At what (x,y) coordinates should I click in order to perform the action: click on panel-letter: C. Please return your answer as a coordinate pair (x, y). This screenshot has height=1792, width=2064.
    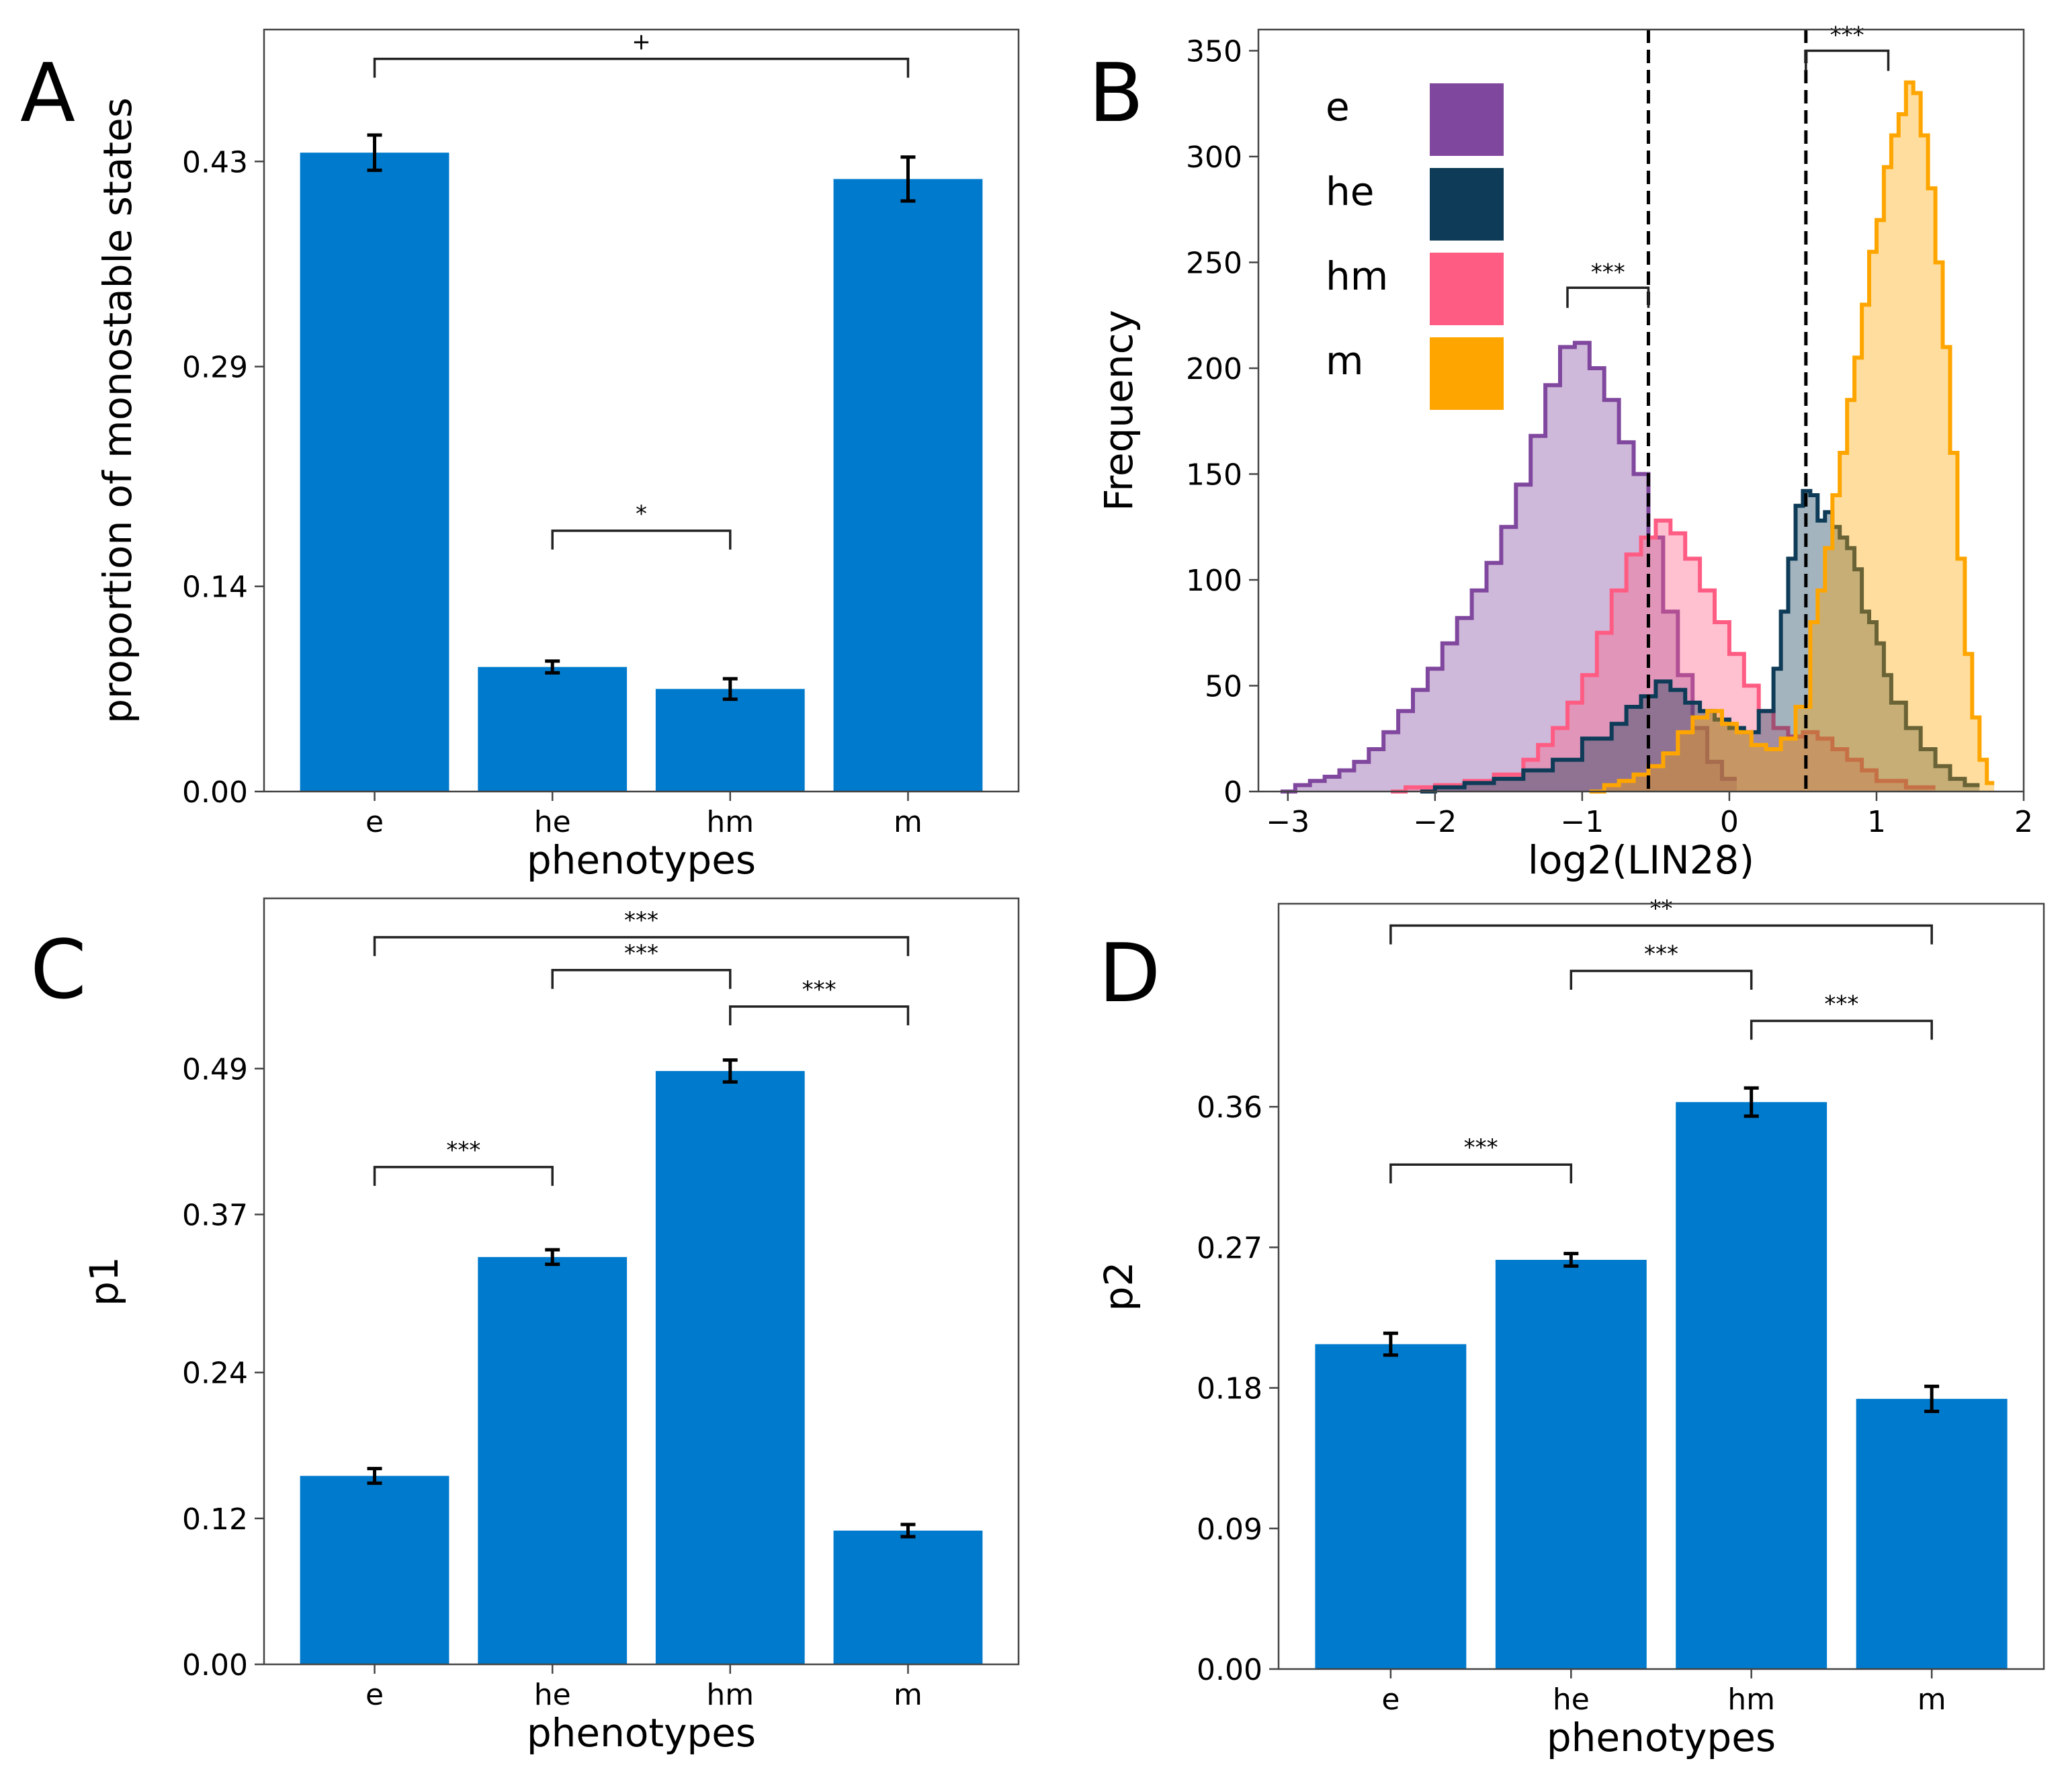
    Looking at the image, I should click on (58, 970).